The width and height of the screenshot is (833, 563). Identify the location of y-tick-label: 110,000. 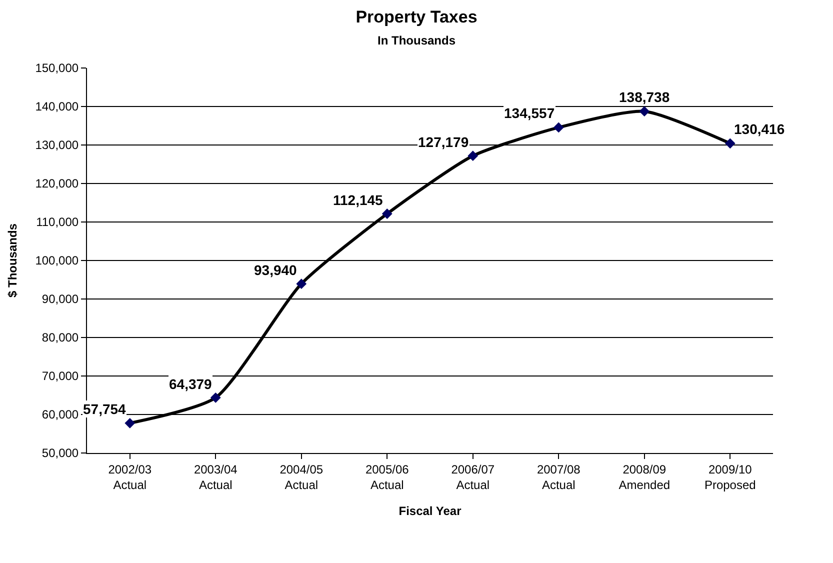
(57, 222).